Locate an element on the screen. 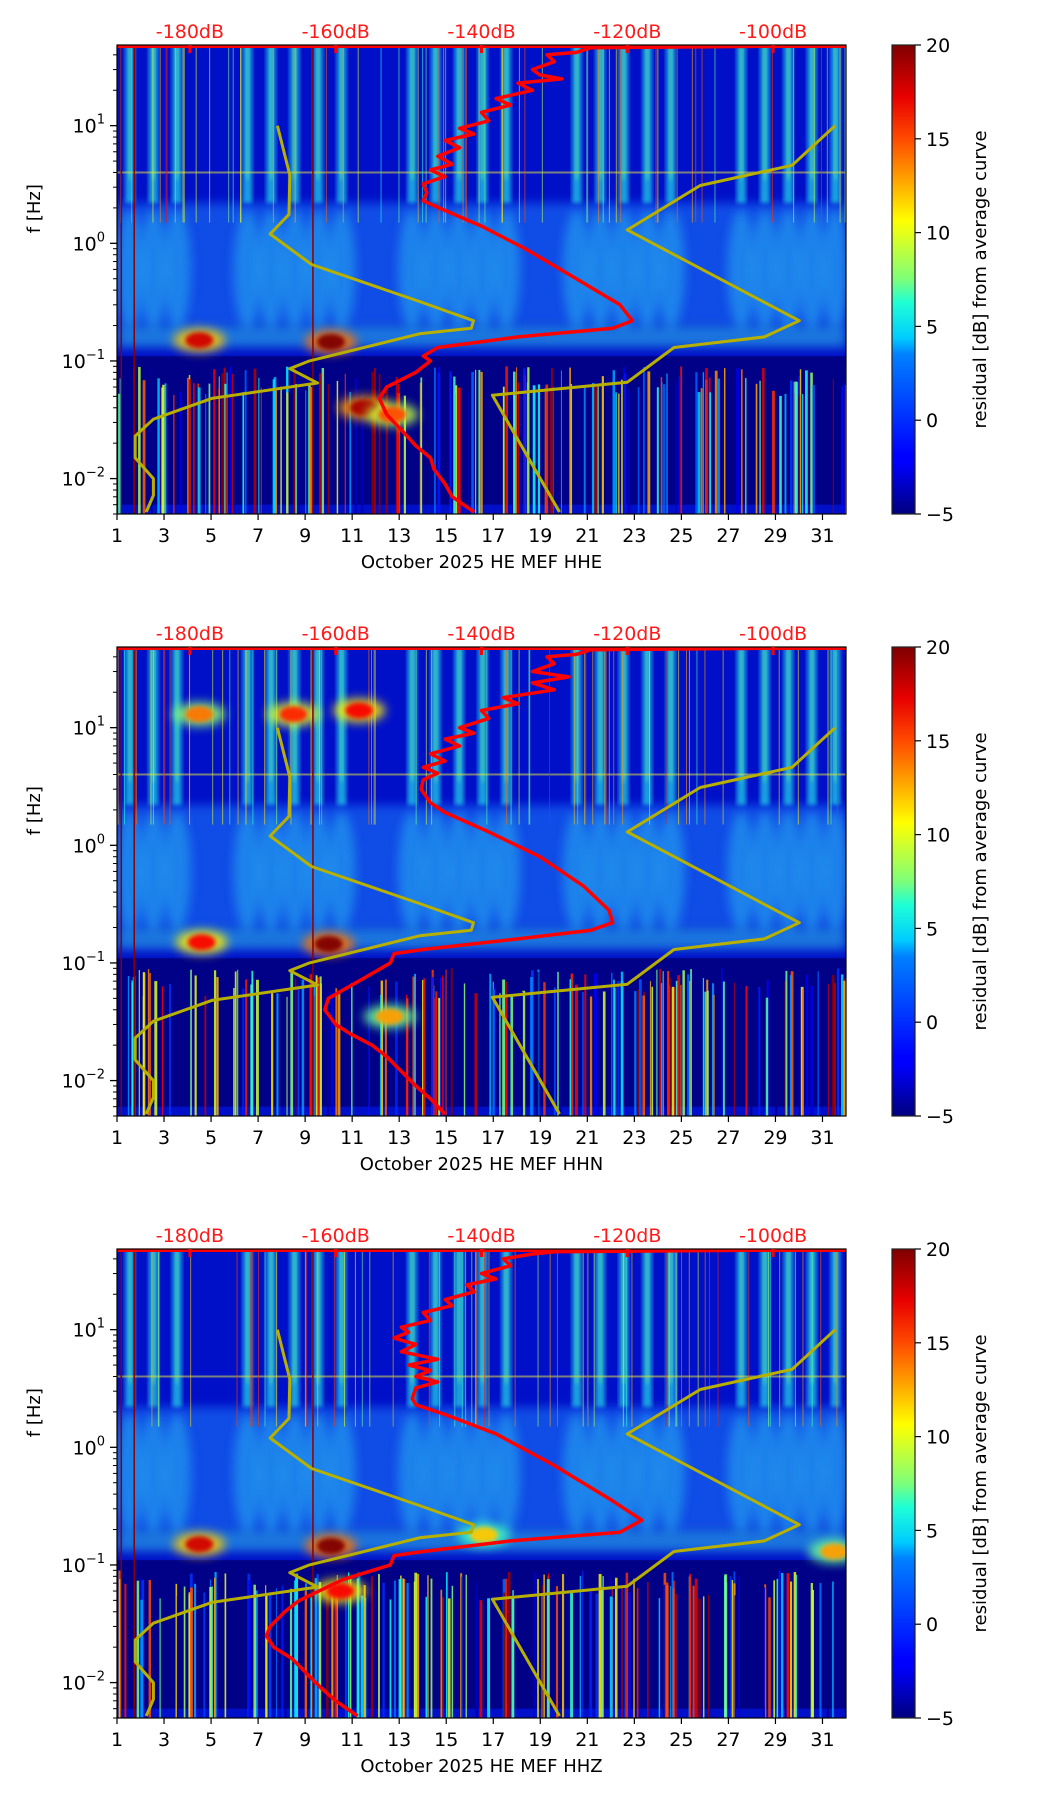 The width and height of the screenshot is (1052, 1806). db-tick-label: -140dB is located at coordinates (481, 634).